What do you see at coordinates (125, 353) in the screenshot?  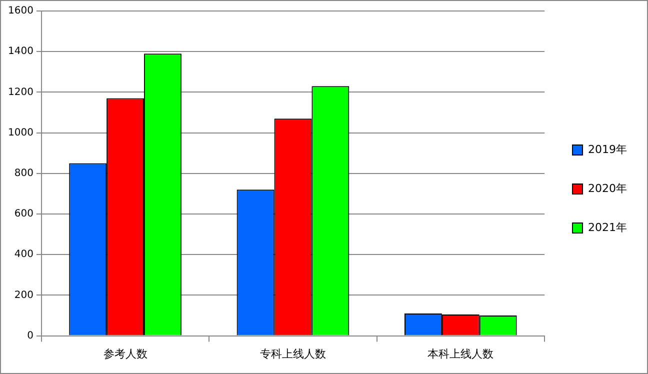 I see `x-tick-label: 参考人数` at bounding box center [125, 353].